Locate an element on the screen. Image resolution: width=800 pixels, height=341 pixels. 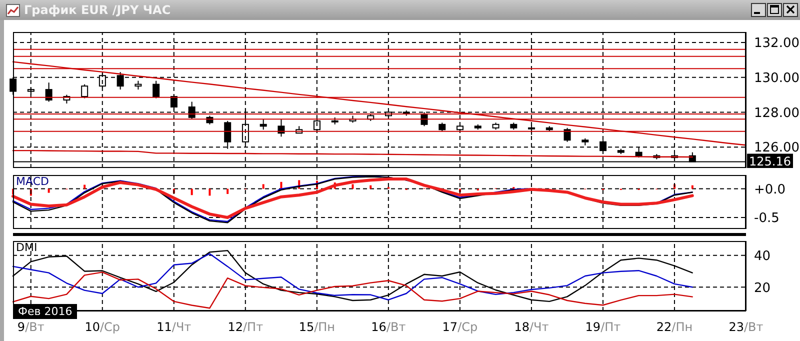
x-tick-label: 19/Пт is located at coordinates (603, 327).